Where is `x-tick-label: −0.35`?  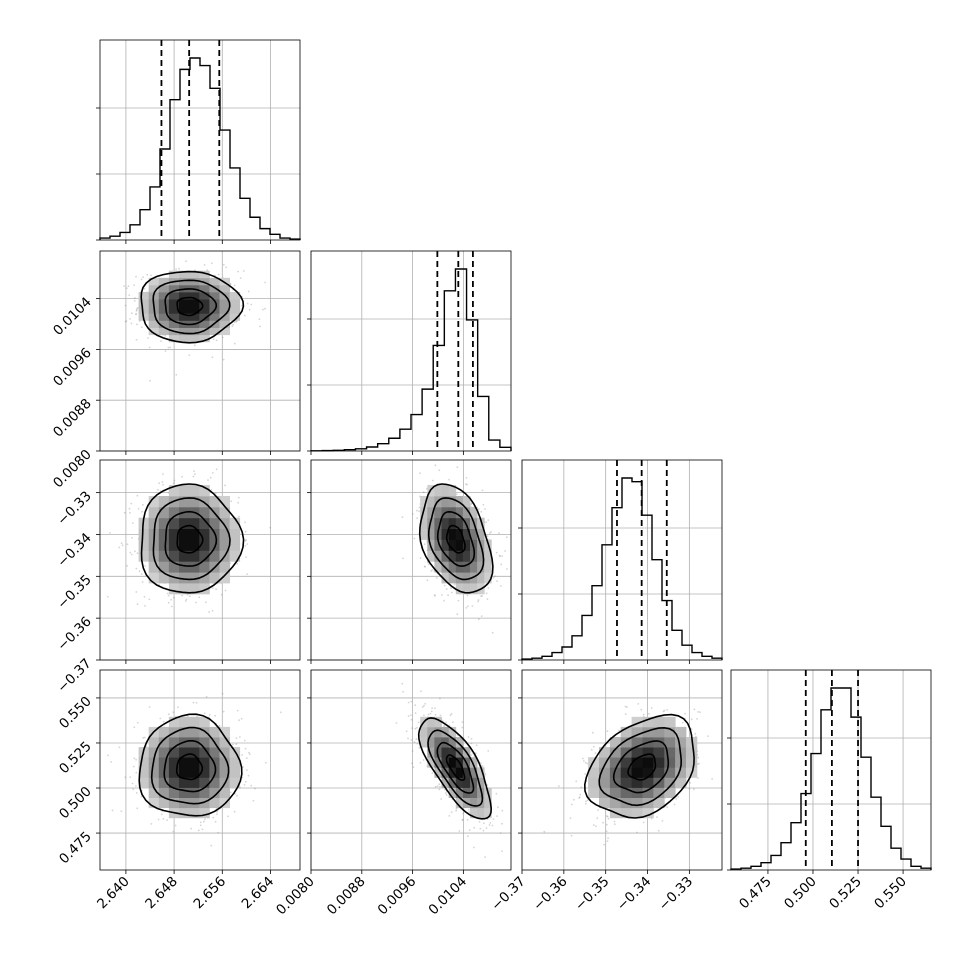 x-tick-label: −0.35 is located at coordinates (592, 894).